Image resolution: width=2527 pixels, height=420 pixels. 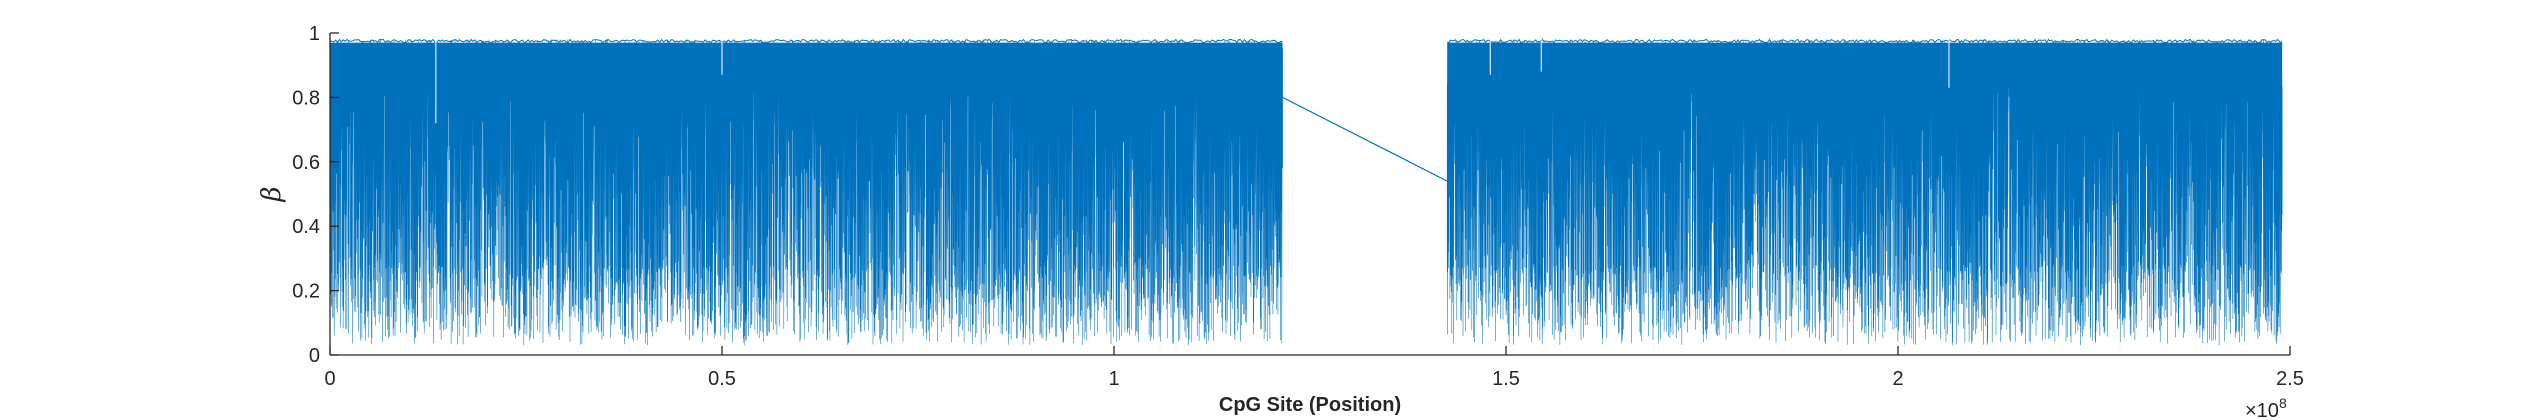 I want to click on x-exponent-power: 8, so click(x=2283, y=403).